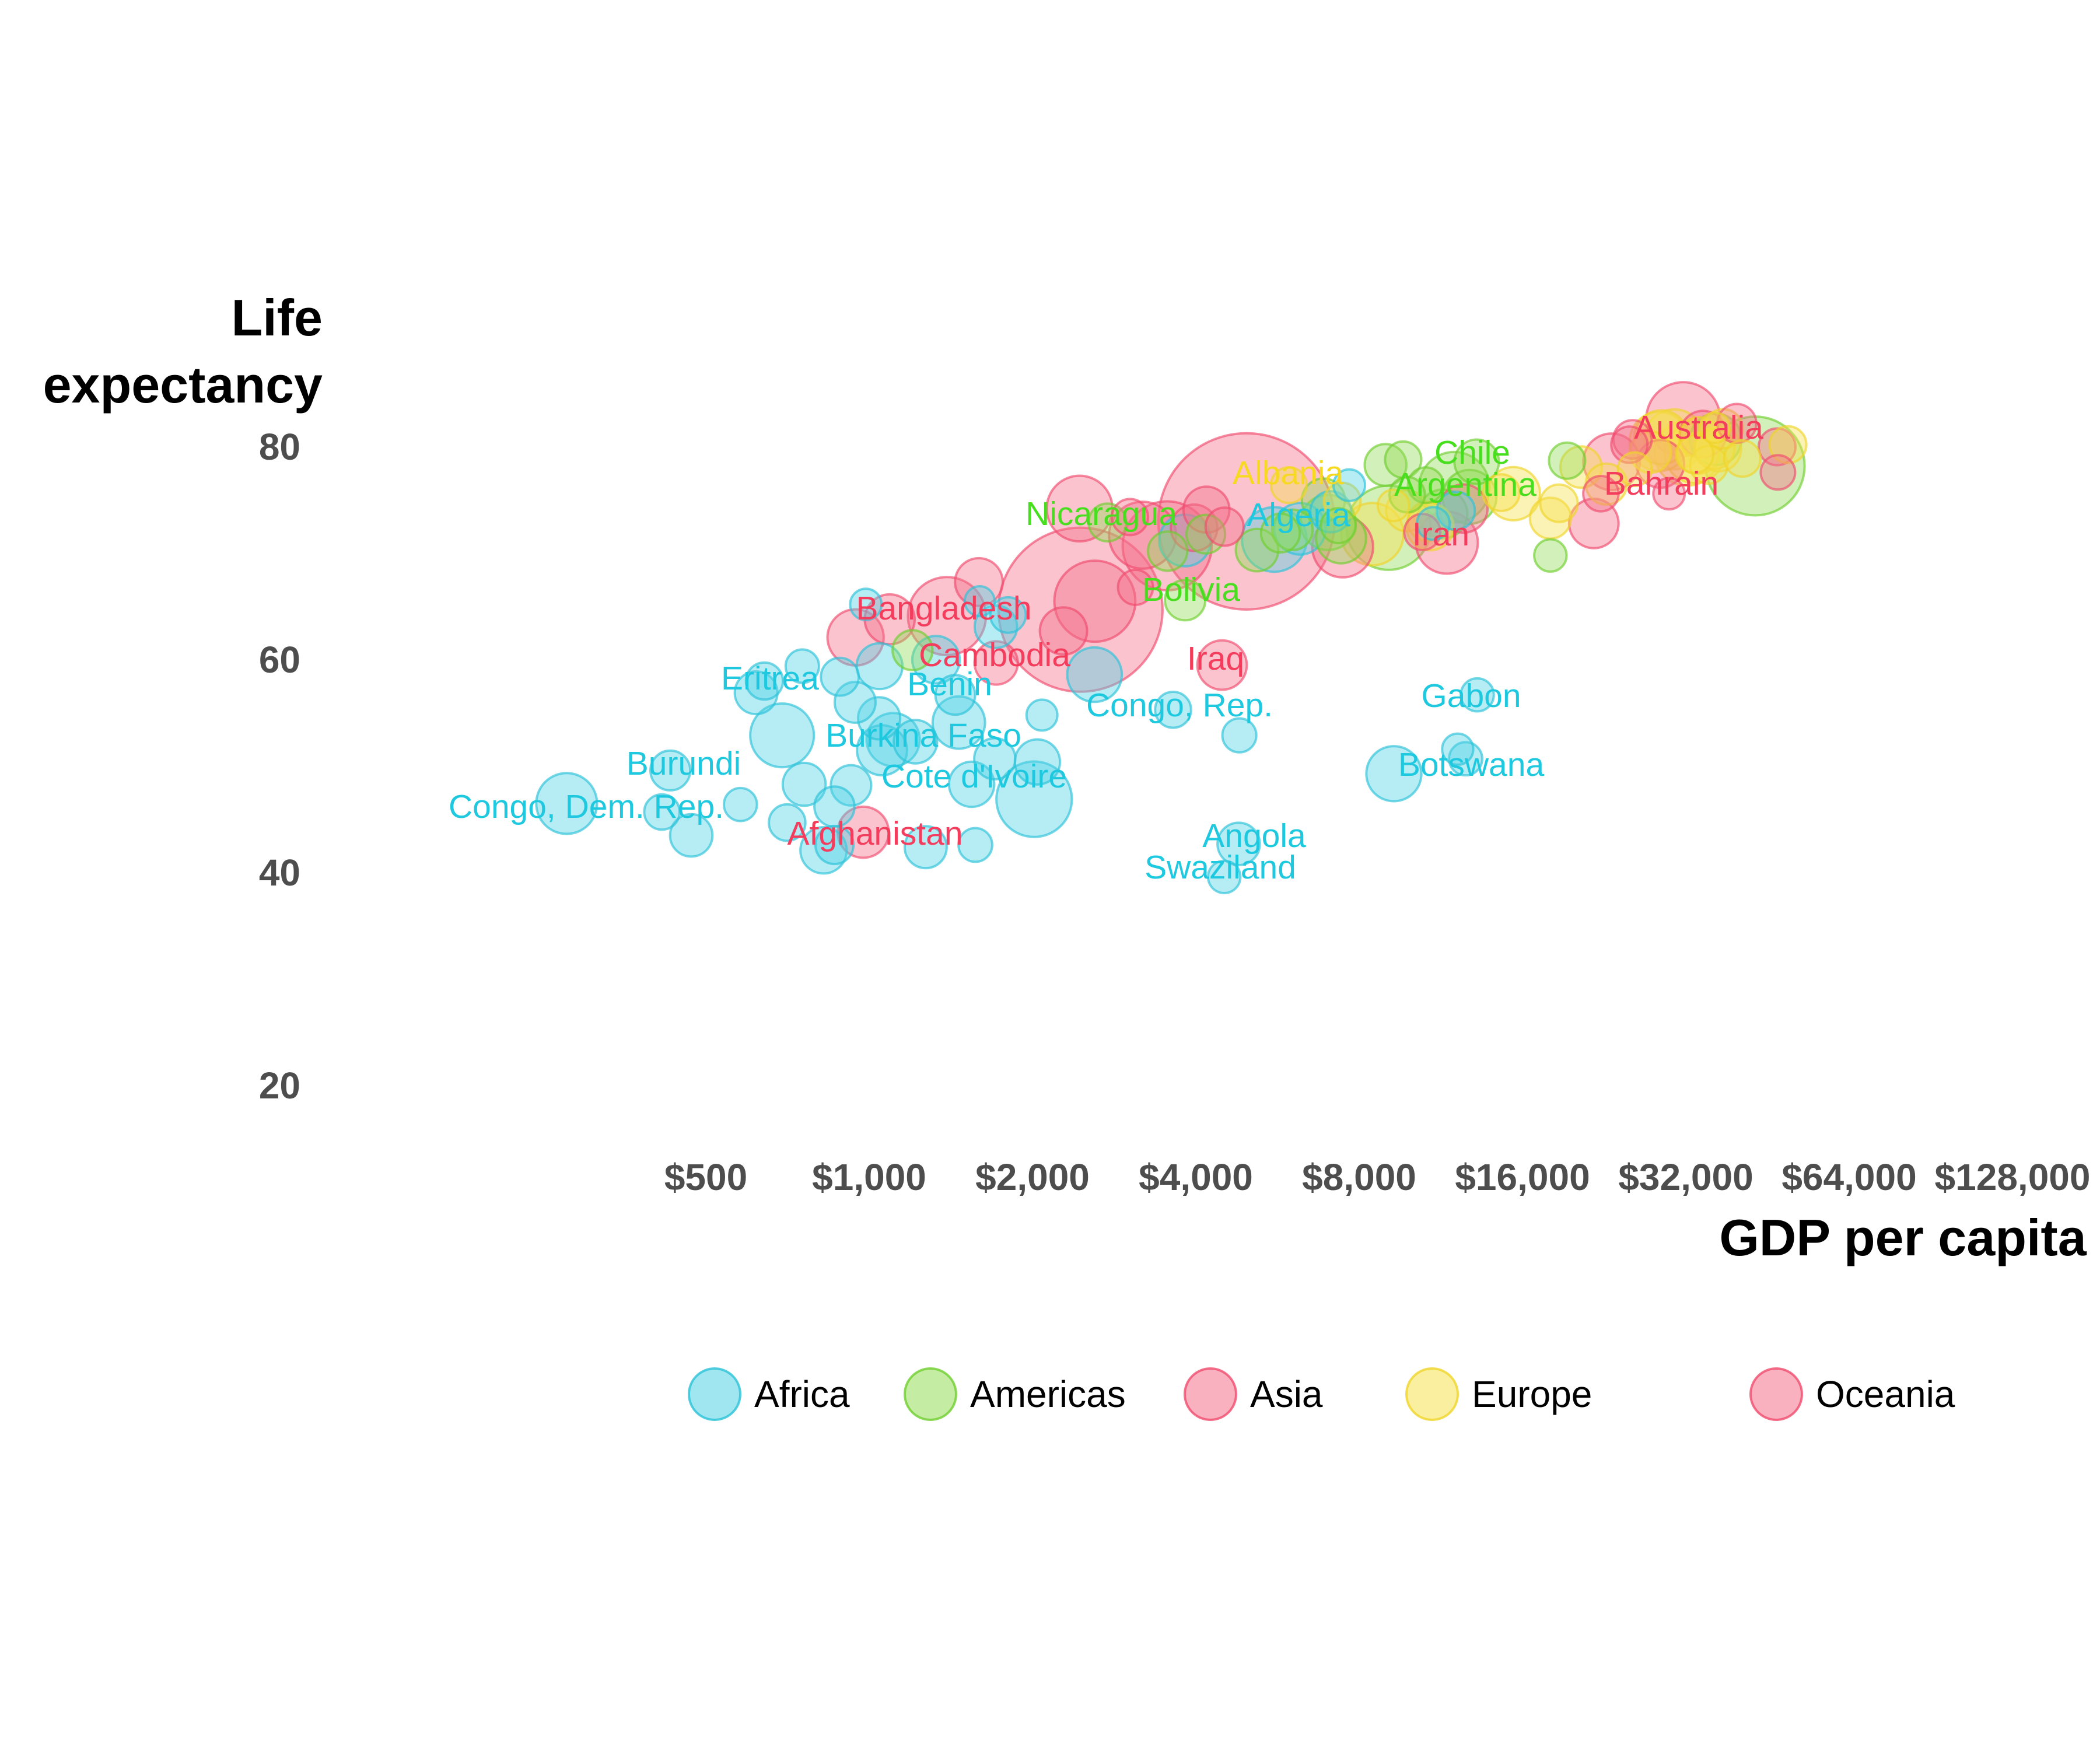 This screenshot has width=2100, height=1750. Describe the element at coordinates (1185, 600) in the screenshot. I see `bubble-bolivia` at that location.